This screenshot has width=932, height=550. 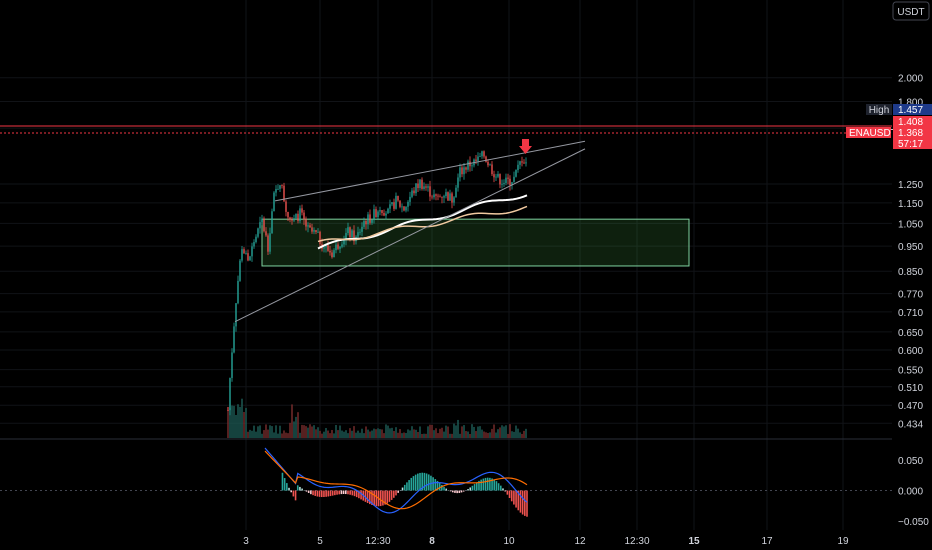 What do you see at coordinates (446, 482) in the screenshot?
I see `macd-indicator` at bounding box center [446, 482].